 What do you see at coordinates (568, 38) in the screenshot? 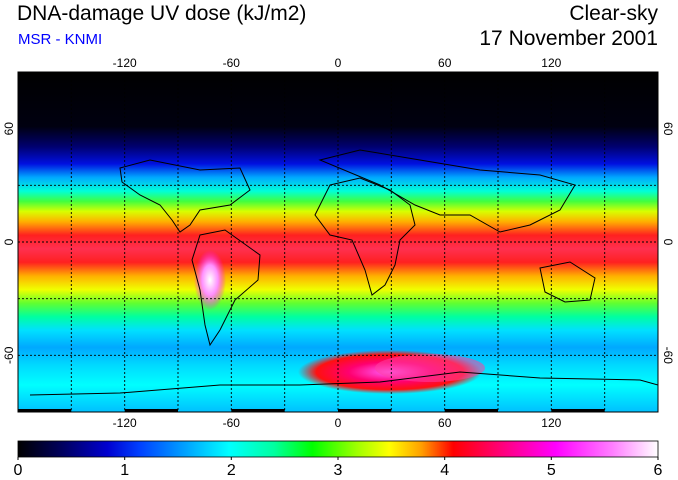
I see `date-label: 17 November 2001` at bounding box center [568, 38].